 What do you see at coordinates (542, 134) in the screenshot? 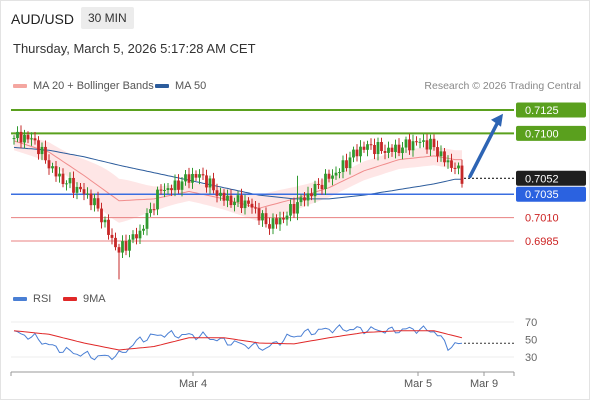
I see `level-label-resistance: 0.7100` at bounding box center [542, 134].